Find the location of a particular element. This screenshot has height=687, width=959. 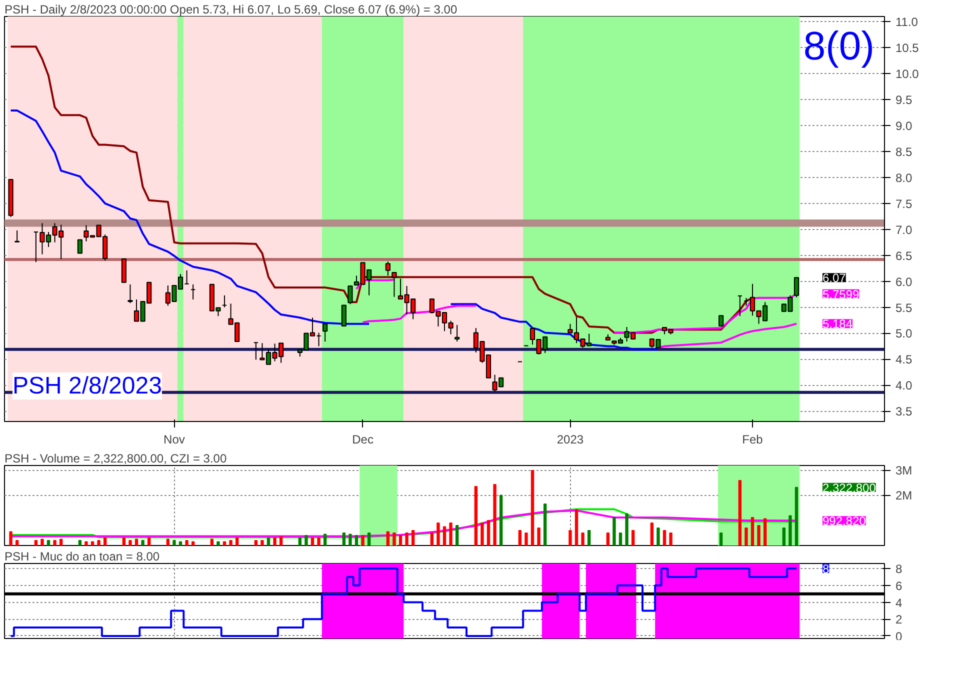

x-tick-label: 2023 is located at coordinates (570, 439).